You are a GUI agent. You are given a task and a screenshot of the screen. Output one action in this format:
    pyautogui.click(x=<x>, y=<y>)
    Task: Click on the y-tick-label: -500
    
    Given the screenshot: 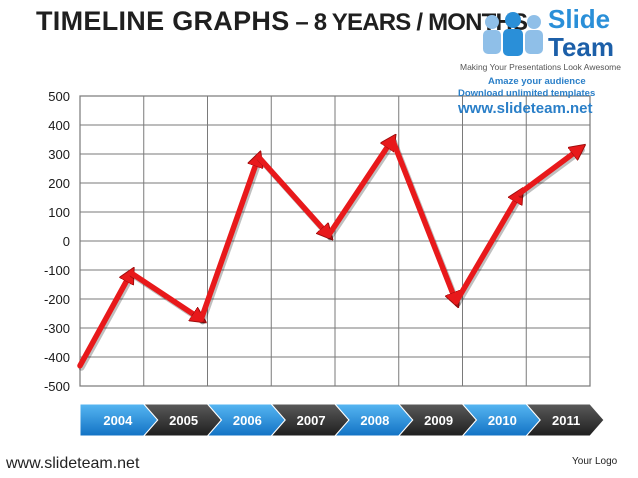 What is the action you would take?
    pyautogui.click(x=57, y=386)
    